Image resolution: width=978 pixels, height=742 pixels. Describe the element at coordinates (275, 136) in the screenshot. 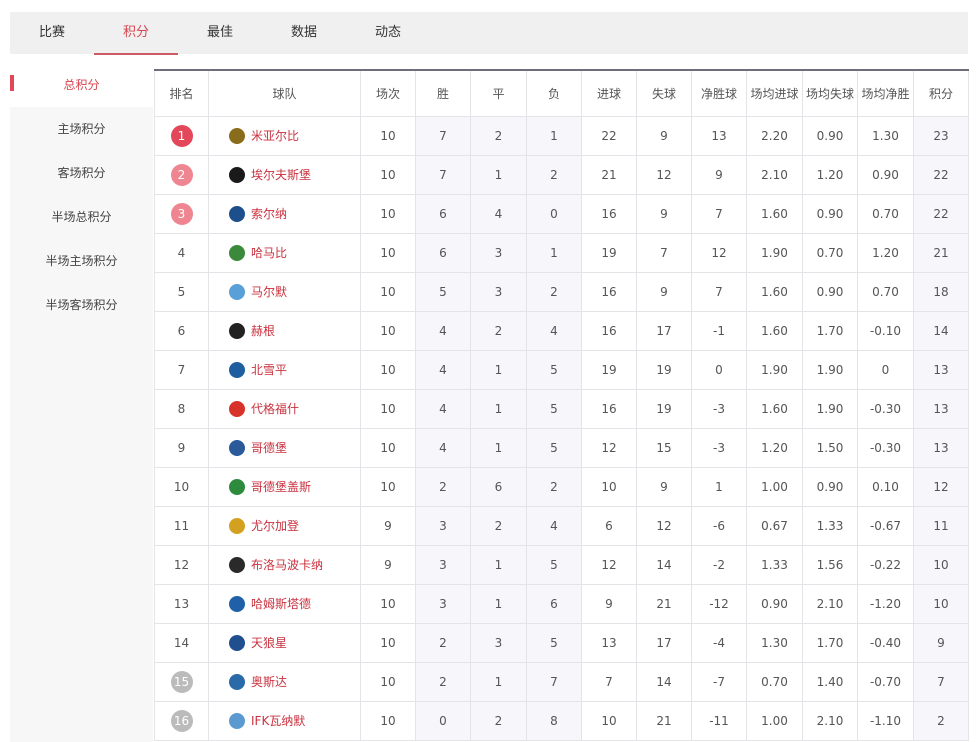

I see `team-link: 米亚尔比` at that location.